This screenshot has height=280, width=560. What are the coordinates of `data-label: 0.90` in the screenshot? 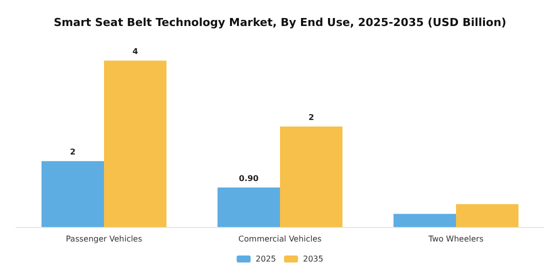 It's located at (249, 178).